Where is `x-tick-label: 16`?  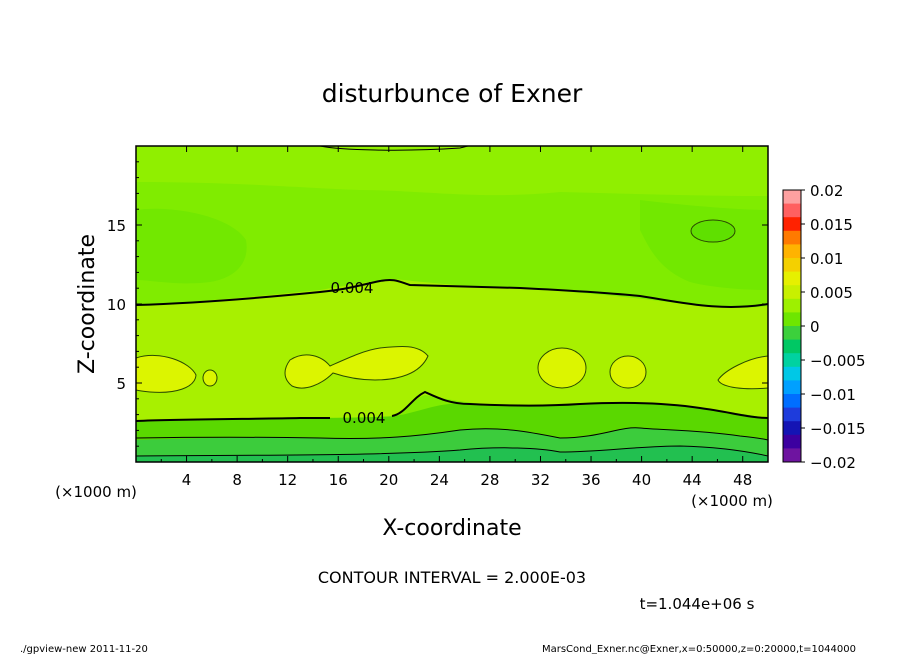
x-tick-label: 16 is located at coordinates (338, 480).